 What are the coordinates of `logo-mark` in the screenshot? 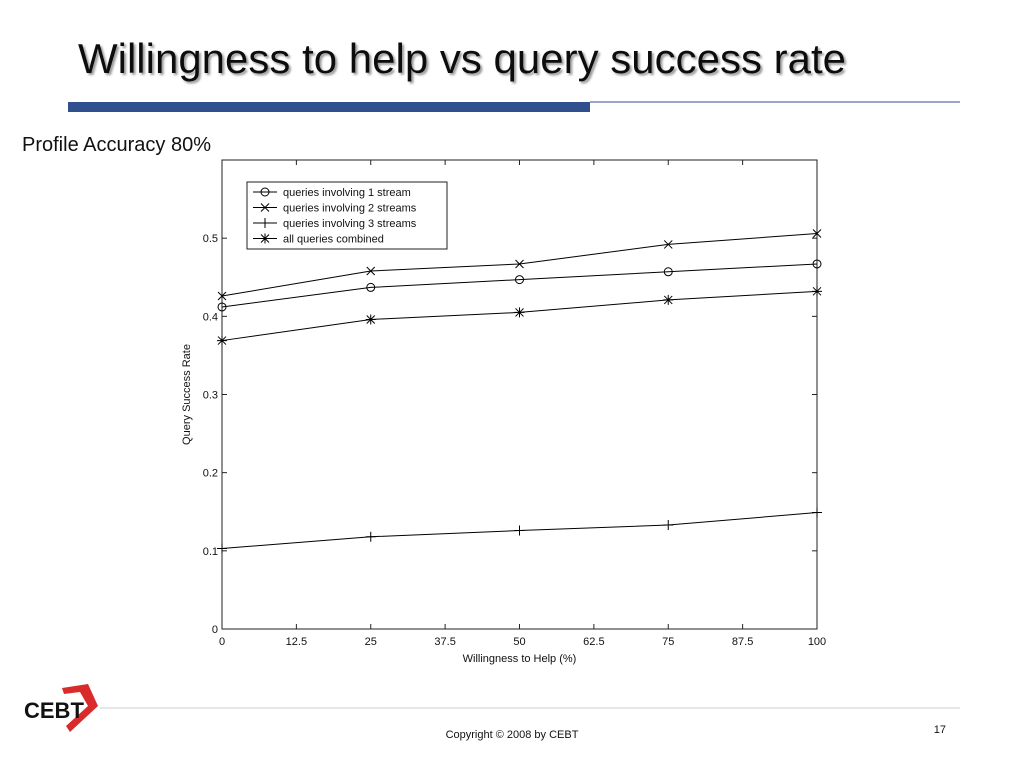 It's located at (80, 708).